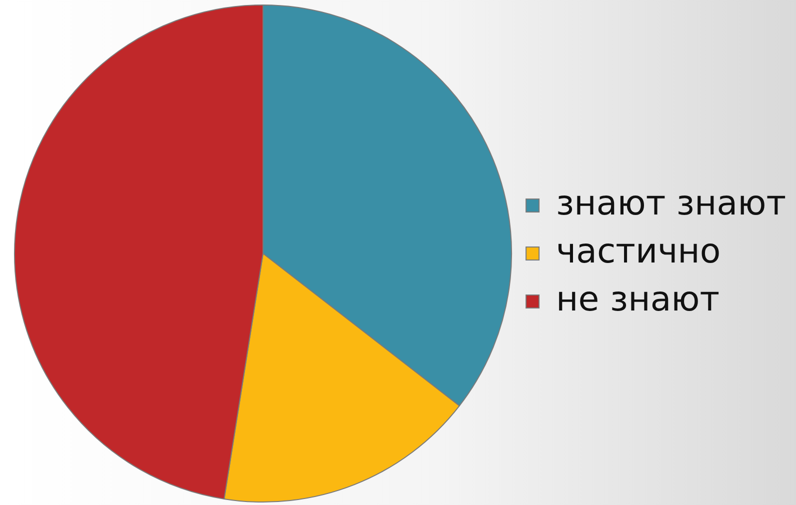 The height and width of the screenshot is (505, 796). I want to click on legend-label: частично, so click(638, 251).